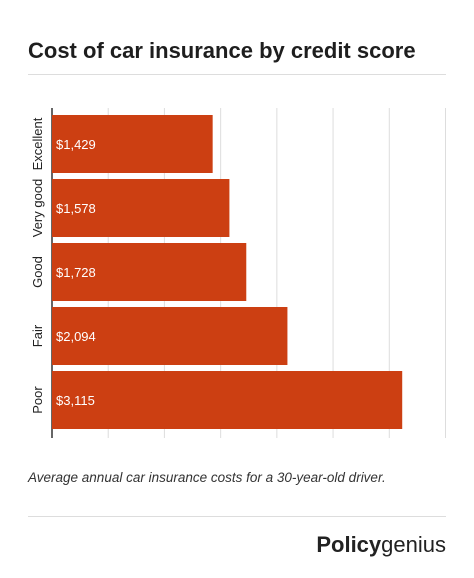  Describe the element at coordinates (170, 336) in the screenshot. I see `bar-fair` at that location.